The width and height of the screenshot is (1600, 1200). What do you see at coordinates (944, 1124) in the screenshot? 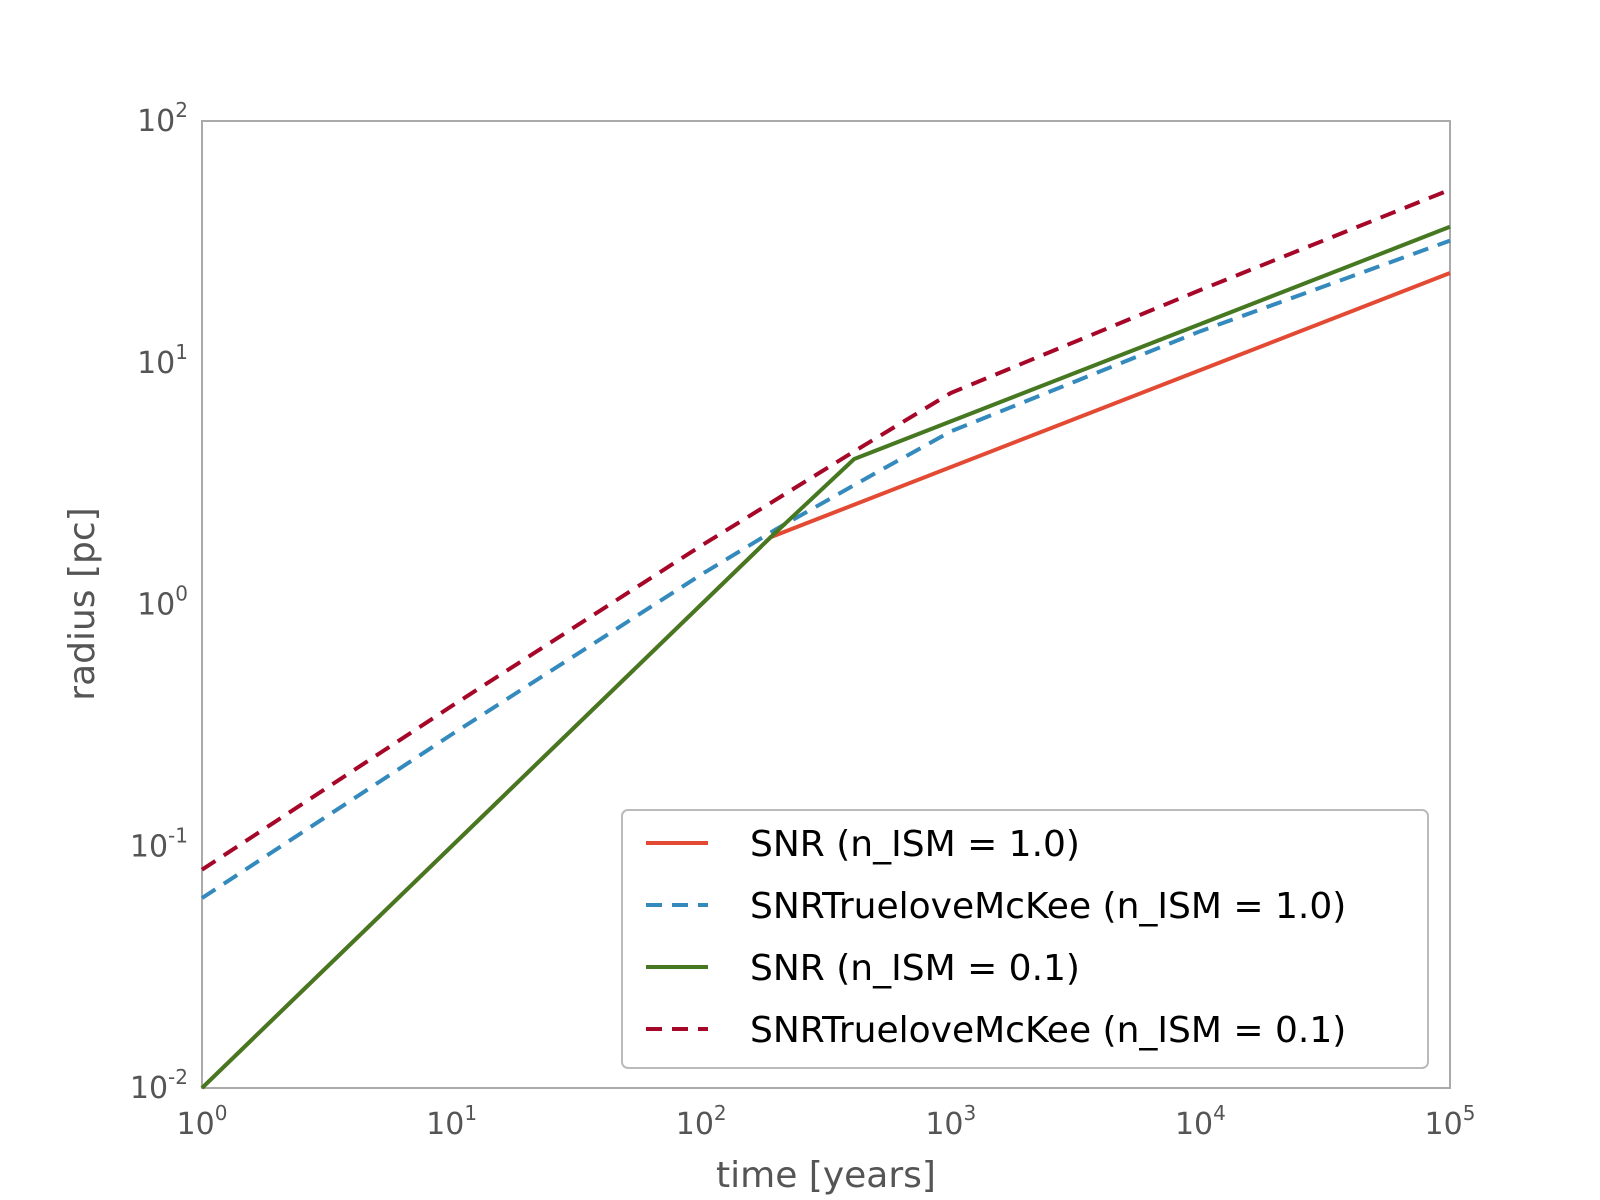
I see `x-tick-label-3-base: 10` at bounding box center [944, 1124].